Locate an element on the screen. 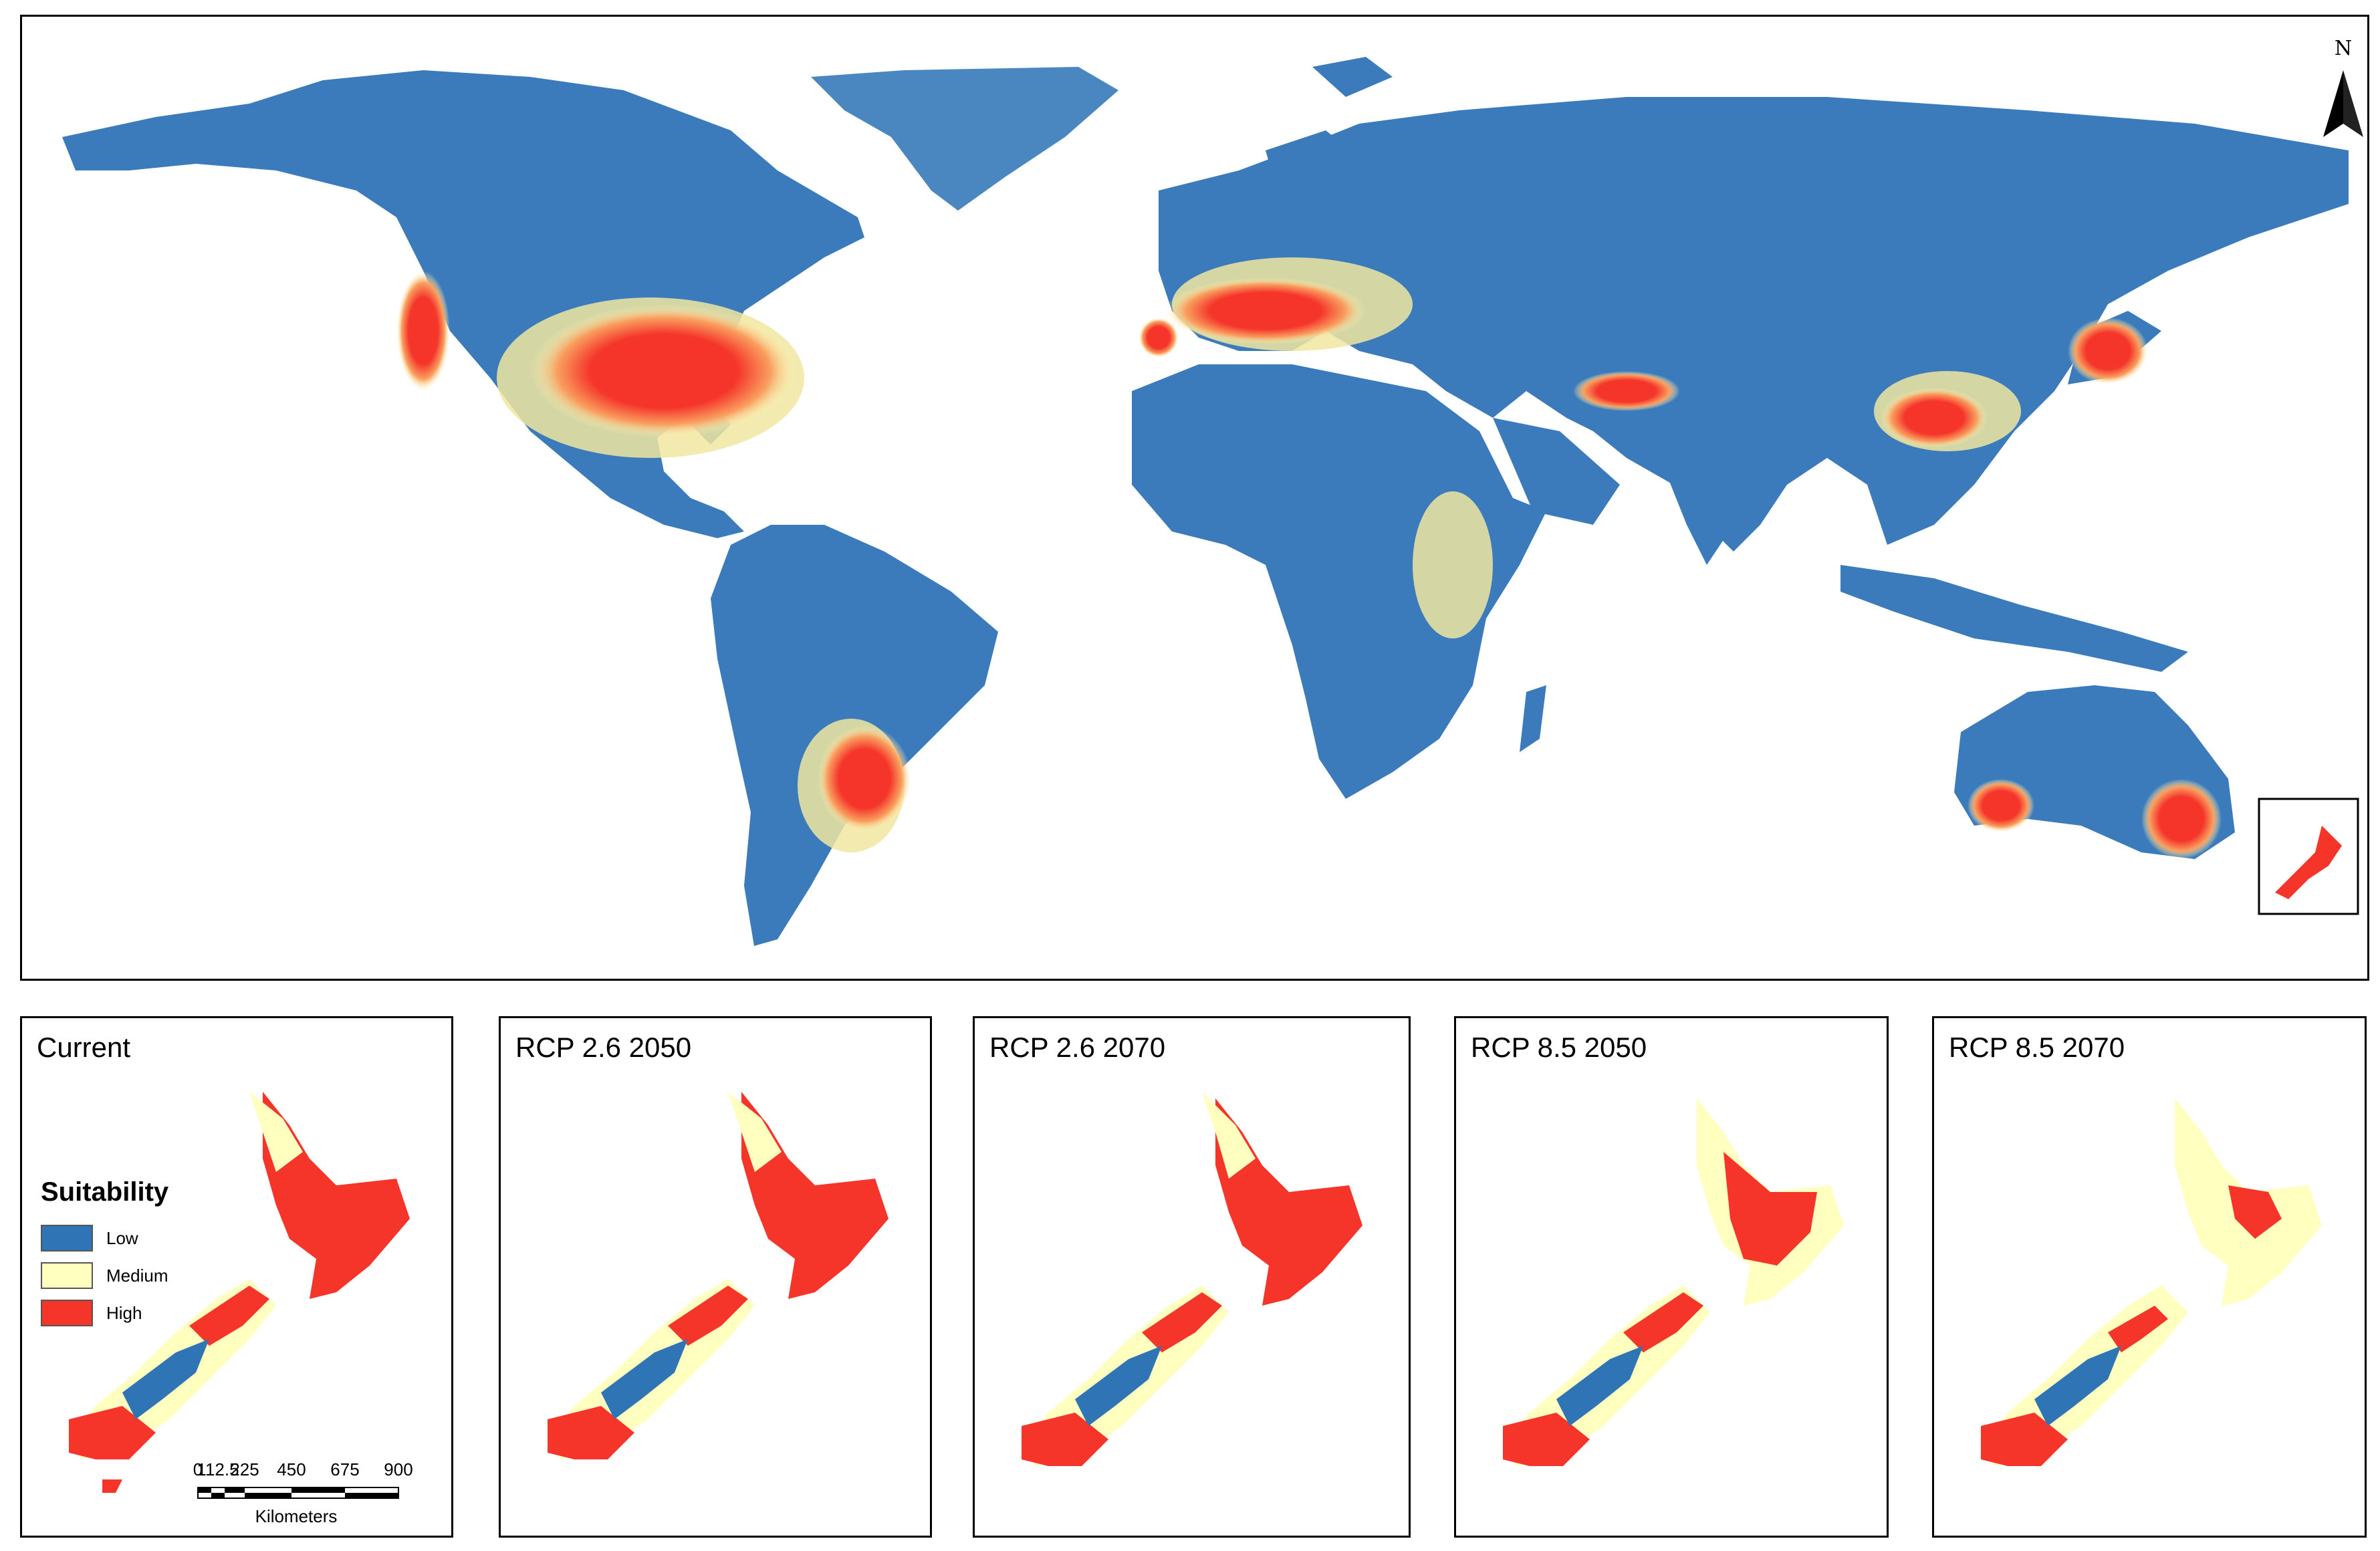  north-arrow-label: N is located at coordinates (2343, 48).